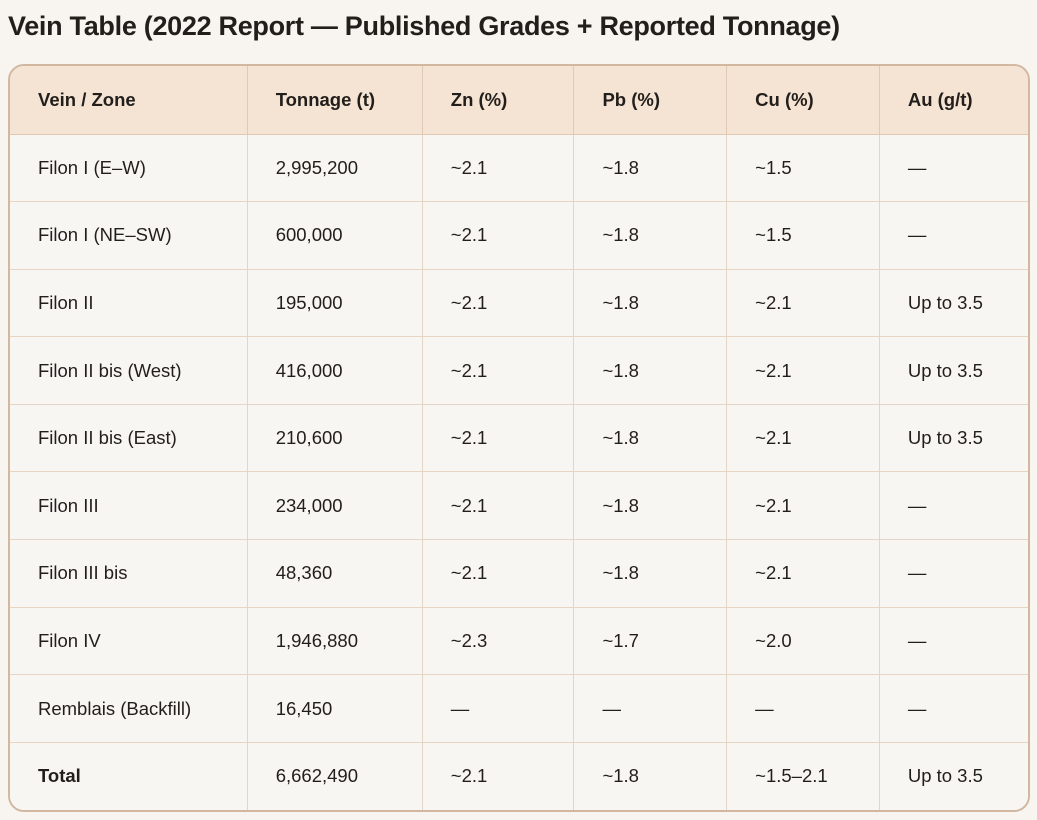 The image size is (1037, 820). What do you see at coordinates (129, 302) in the screenshot?
I see `cell-vein: Filon II` at bounding box center [129, 302].